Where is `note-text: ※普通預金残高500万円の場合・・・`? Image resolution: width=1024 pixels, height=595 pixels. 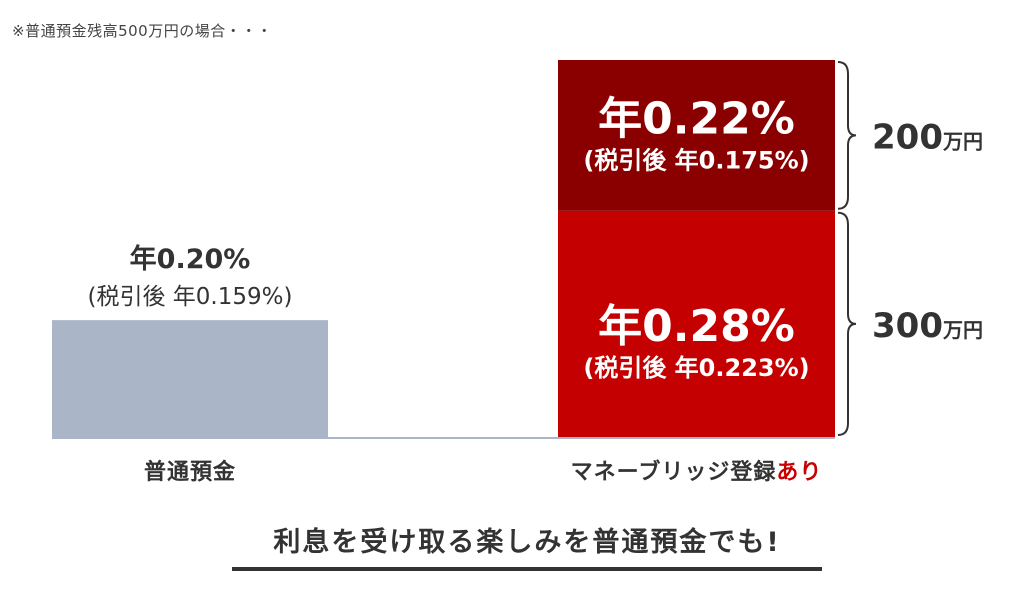
note-text: ※普通預金残高500万円の場合・・・ is located at coordinates (142, 31).